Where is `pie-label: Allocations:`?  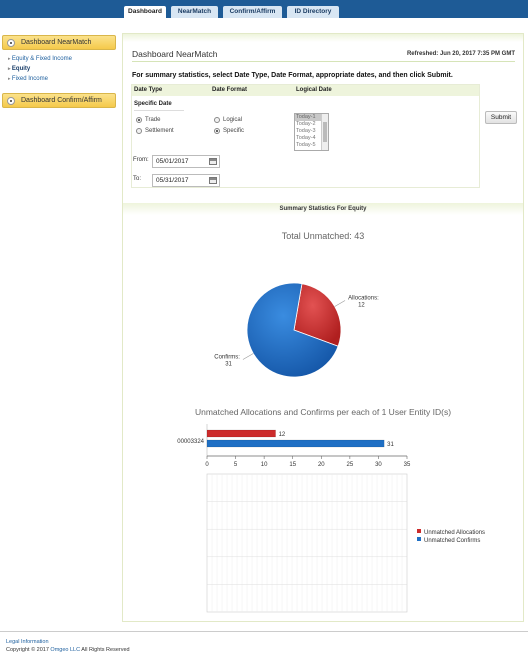
pie-label: Allocations: is located at coordinates (363, 298).